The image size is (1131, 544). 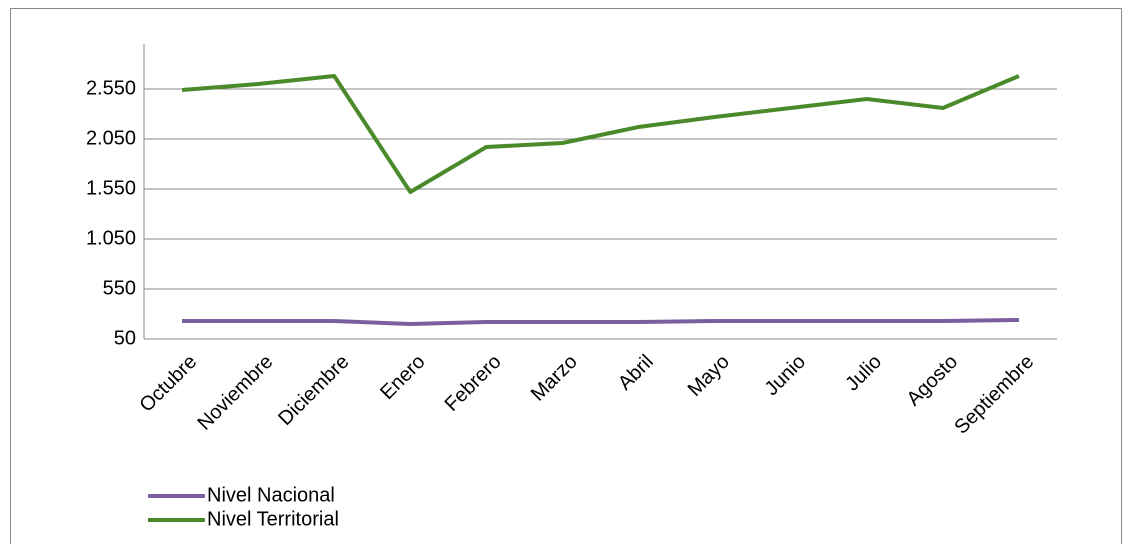 I want to click on line-series, so click(x=600, y=322).